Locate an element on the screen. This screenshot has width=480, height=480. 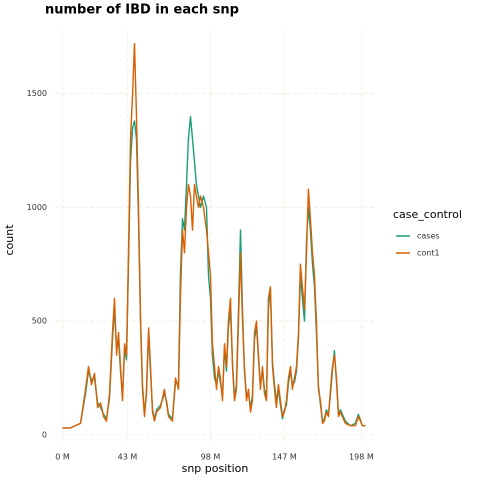
x-tick-label: 147 M is located at coordinates (284, 457).